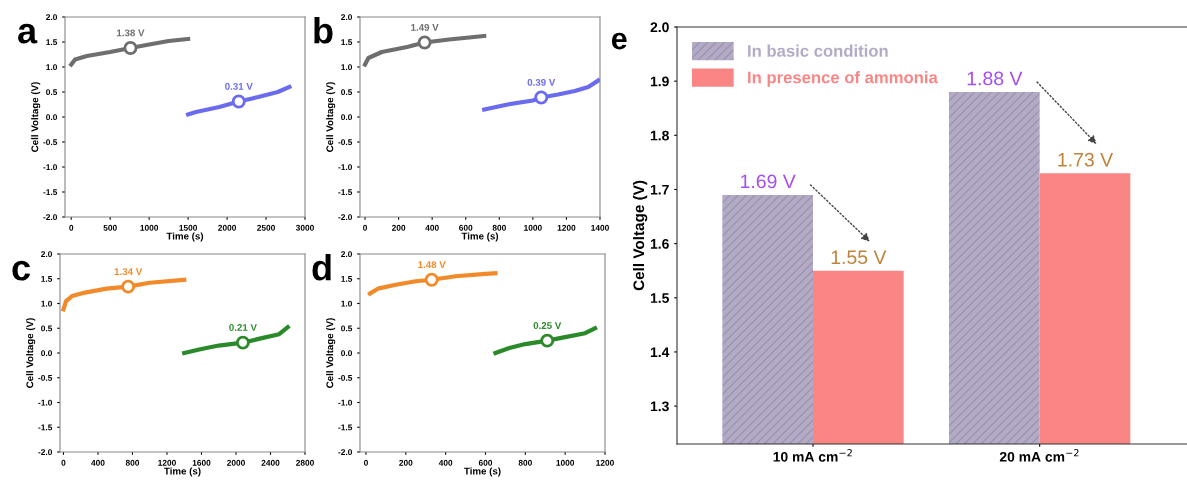  I want to click on annotation: 0.39 V, so click(541, 82).